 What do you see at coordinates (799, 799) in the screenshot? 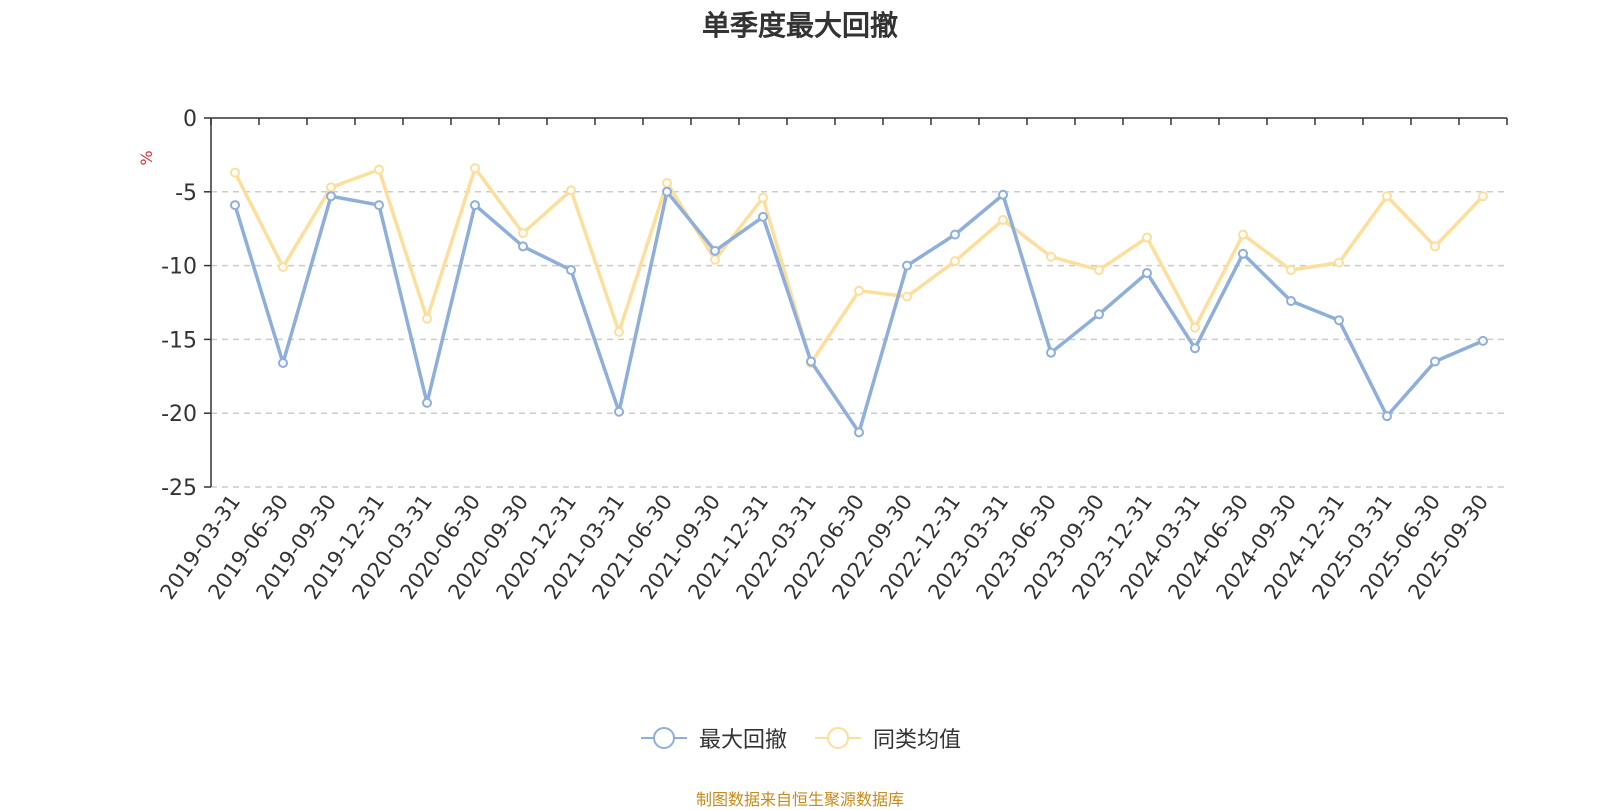
I see `source-note: 制图数据来自恒生聚源数据库` at bounding box center [799, 799].